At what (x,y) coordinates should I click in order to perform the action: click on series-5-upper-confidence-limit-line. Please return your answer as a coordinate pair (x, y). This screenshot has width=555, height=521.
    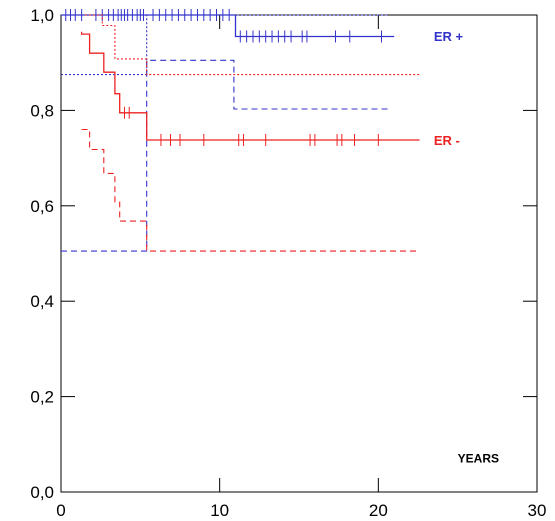
    Looking at the image, I should click on (252, 45).